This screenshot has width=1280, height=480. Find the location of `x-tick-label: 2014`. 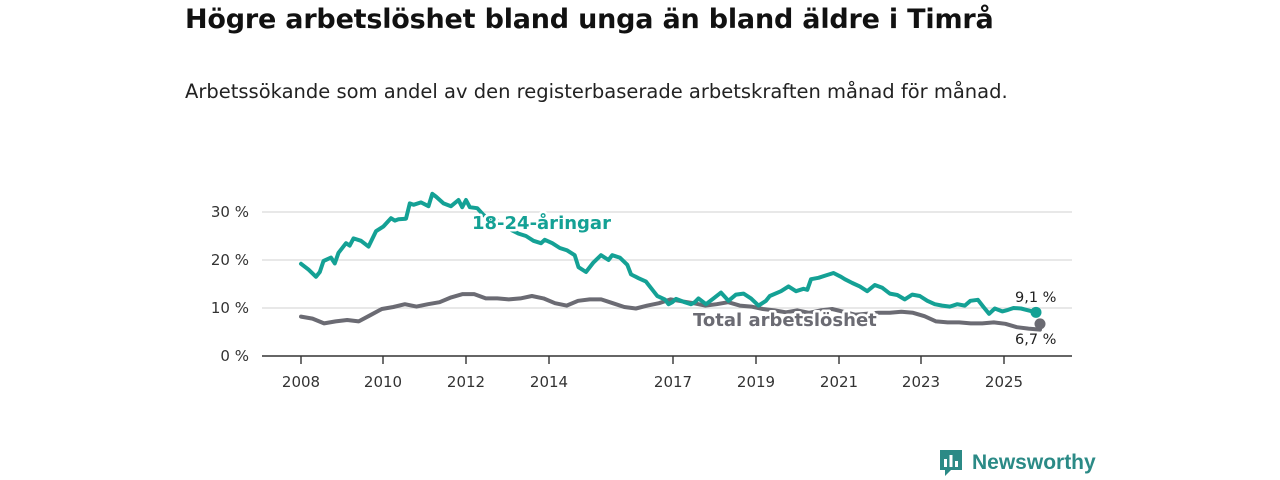

x-tick-label: 2014 is located at coordinates (549, 382).